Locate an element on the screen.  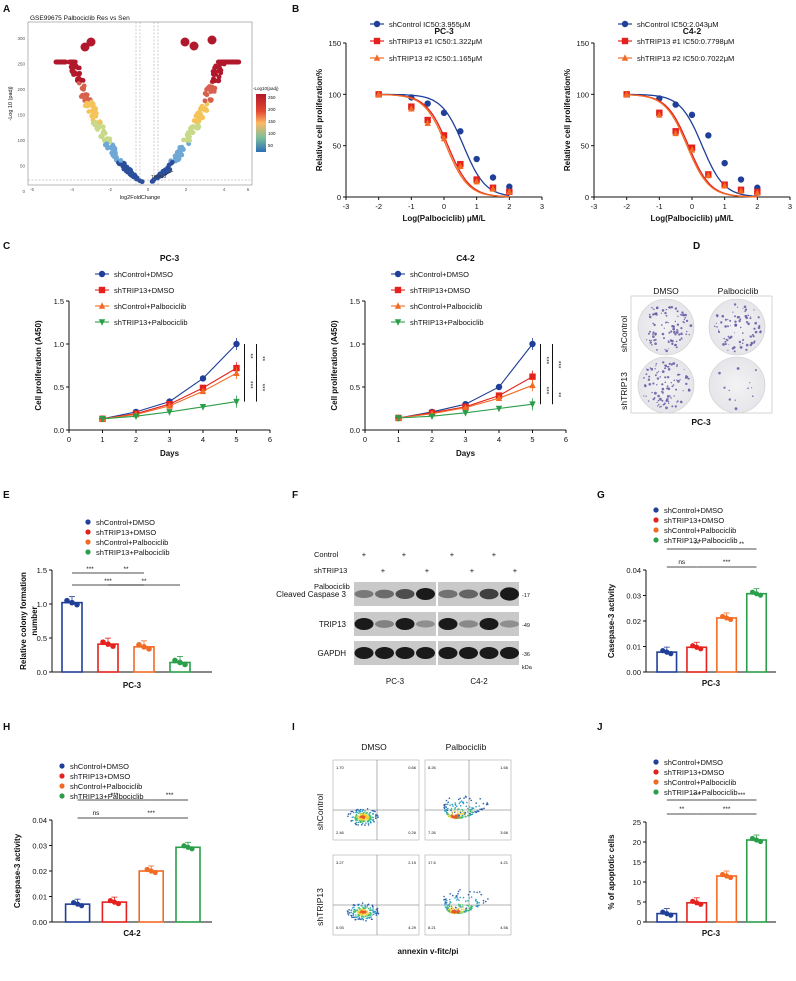
volcano-y-tick: 300 is located at coordinates (21, 38).